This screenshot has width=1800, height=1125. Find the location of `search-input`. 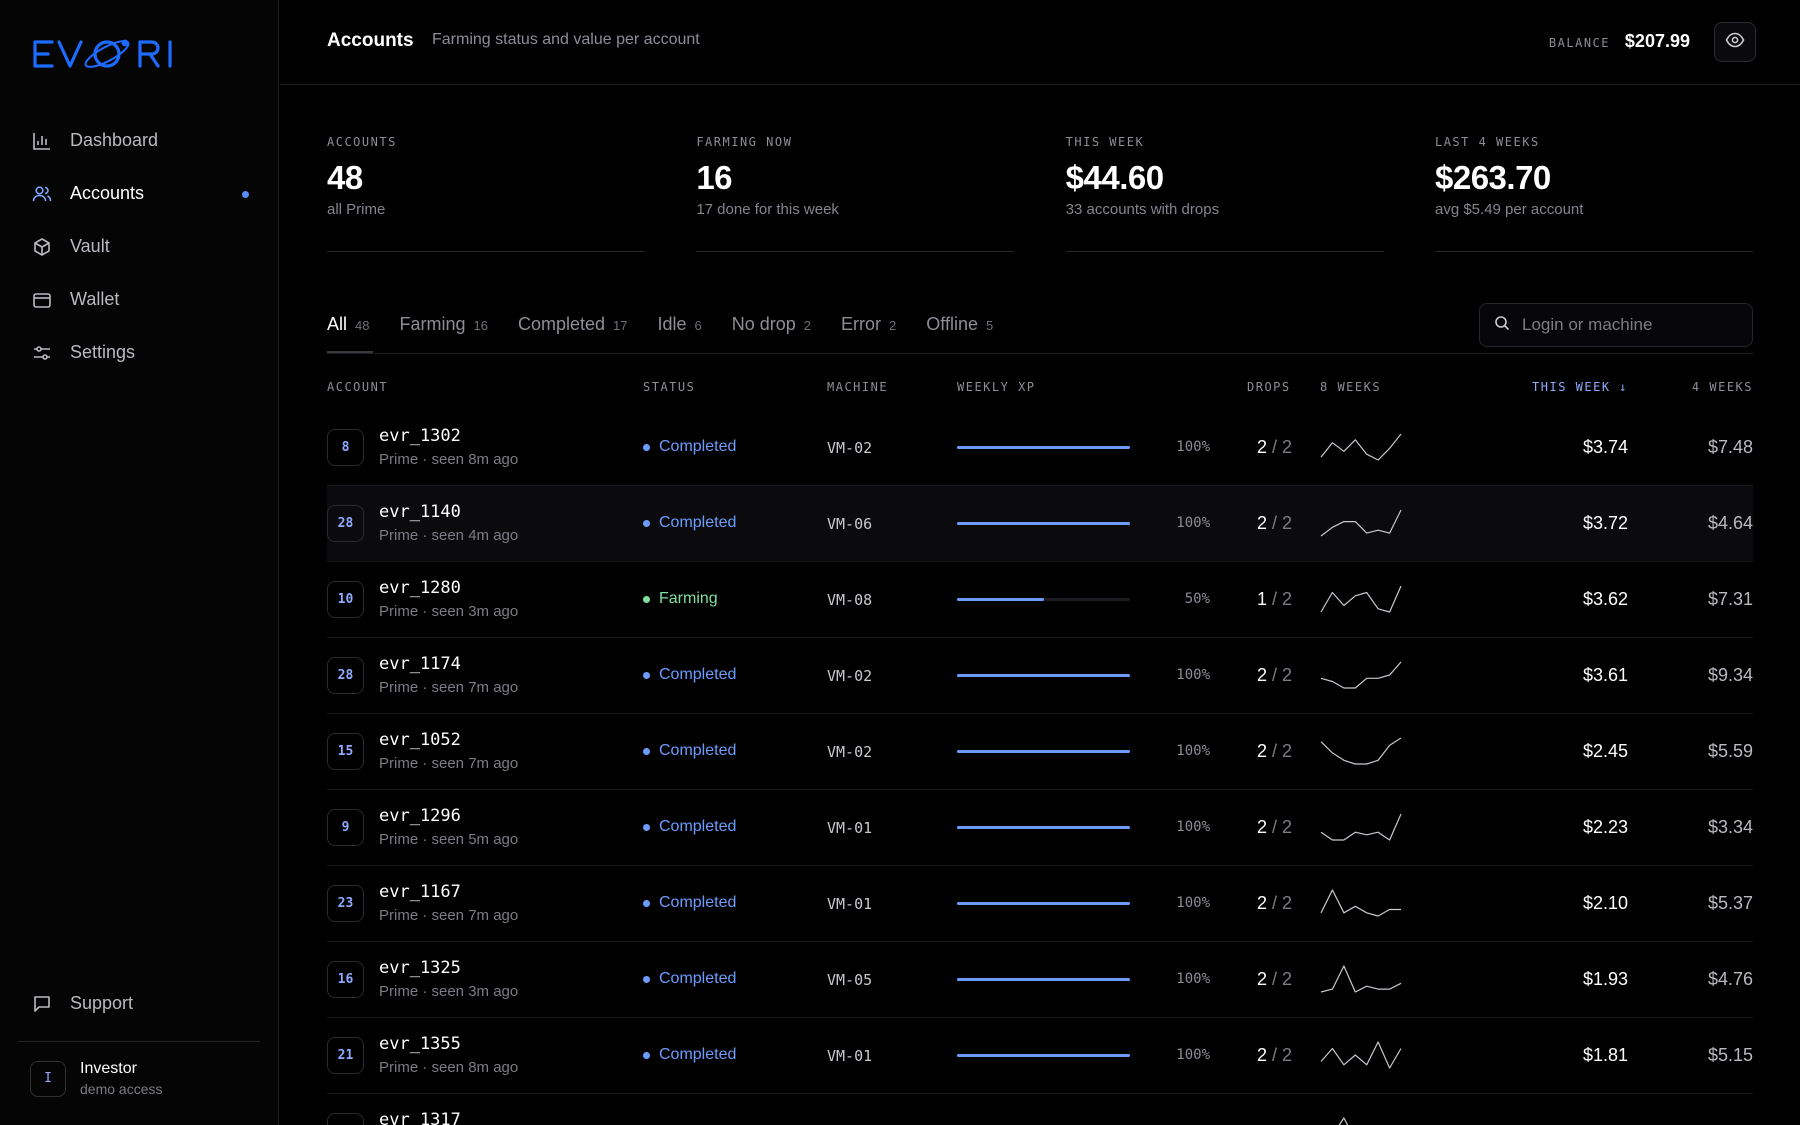

search-input is located at coordinates (1627, 325).